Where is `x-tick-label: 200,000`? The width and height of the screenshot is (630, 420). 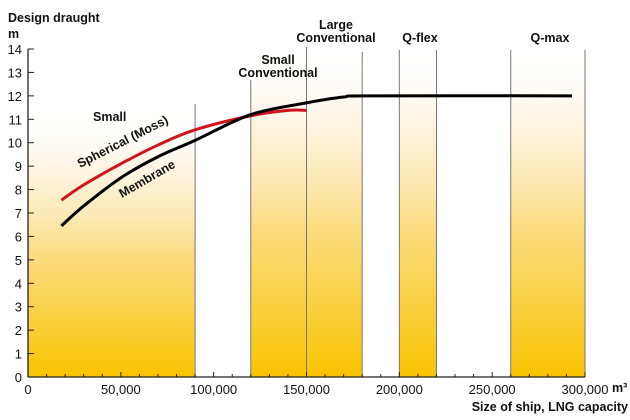 x-tick-label: 200,000 is located at coordinates (399, 389).